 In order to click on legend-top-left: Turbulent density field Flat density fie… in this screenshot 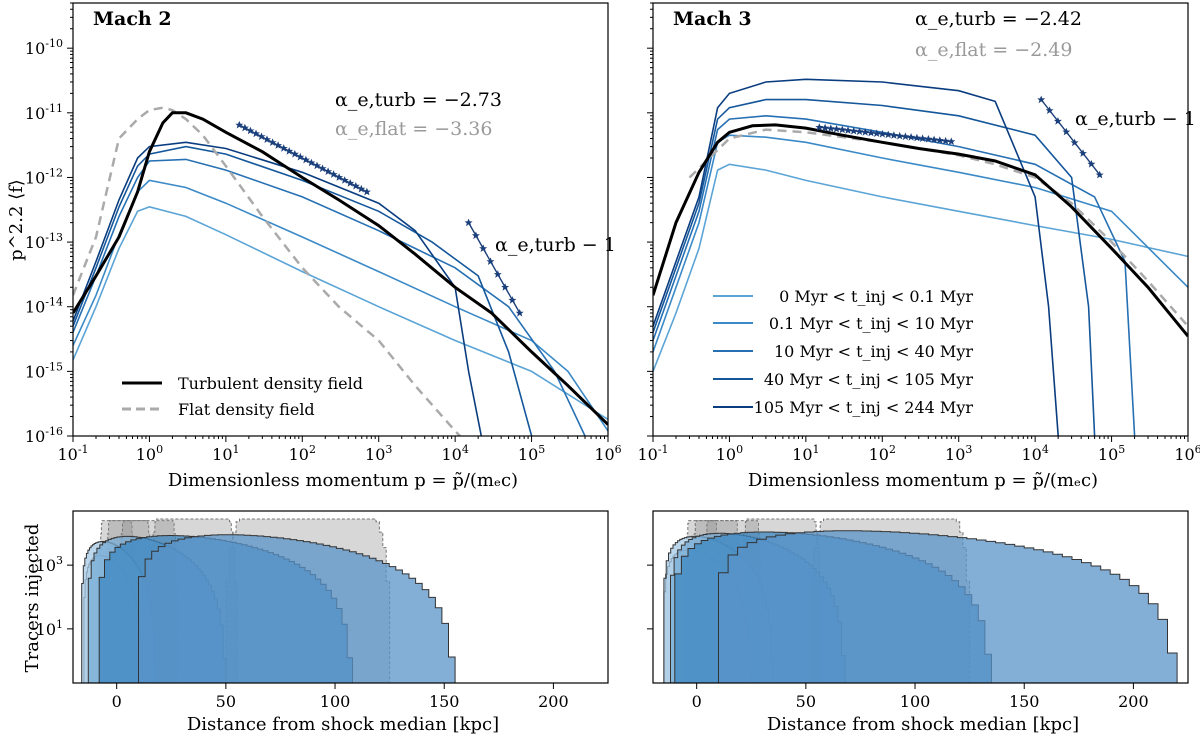, I will do `click(242, 396)`.